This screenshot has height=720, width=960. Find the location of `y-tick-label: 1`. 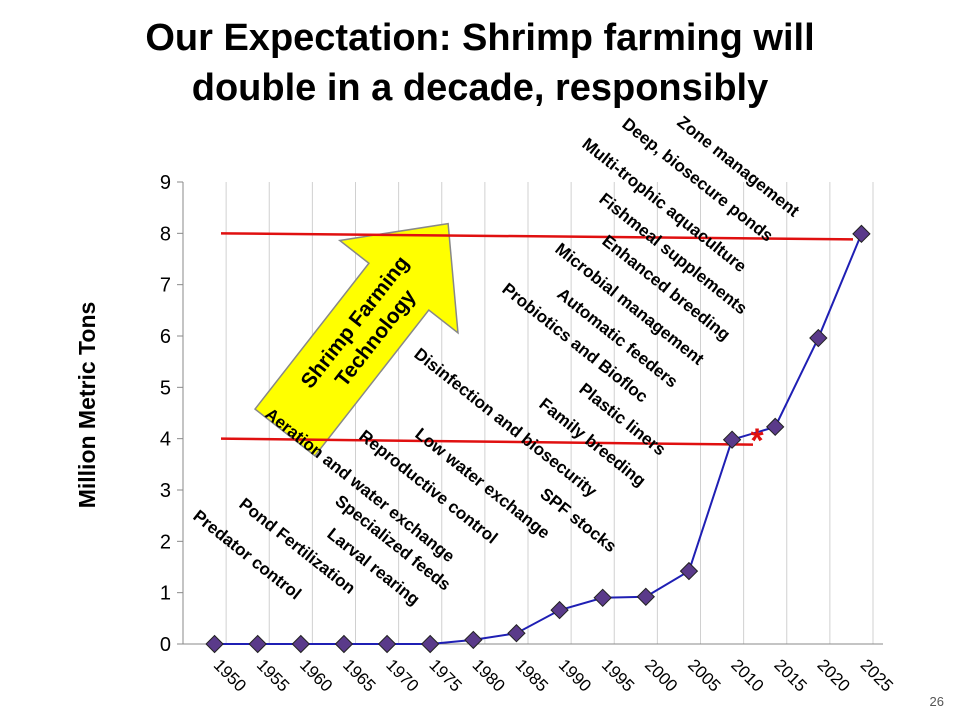

y-tick-label: 1 is located at coordinates (165, 594).